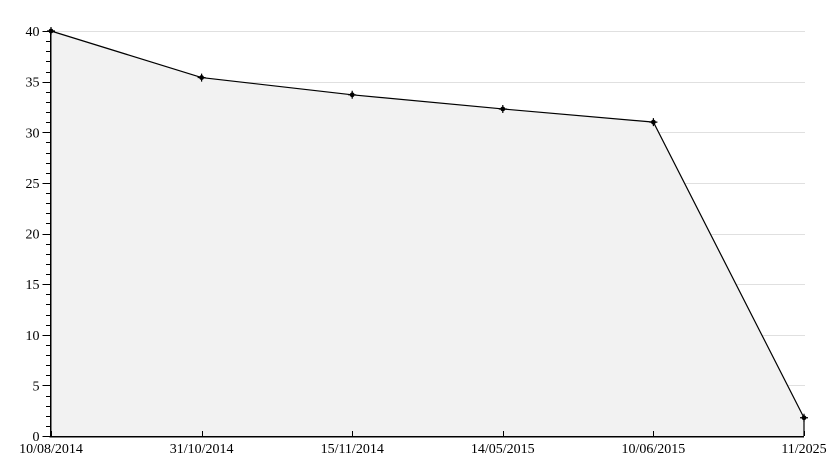 The height and width of the screenshot is (468, 834). What do you see at coordinates (33, 285) in the screenshot?
I see `y-axis-tick-label: 15` at bounding box center [33, 285].